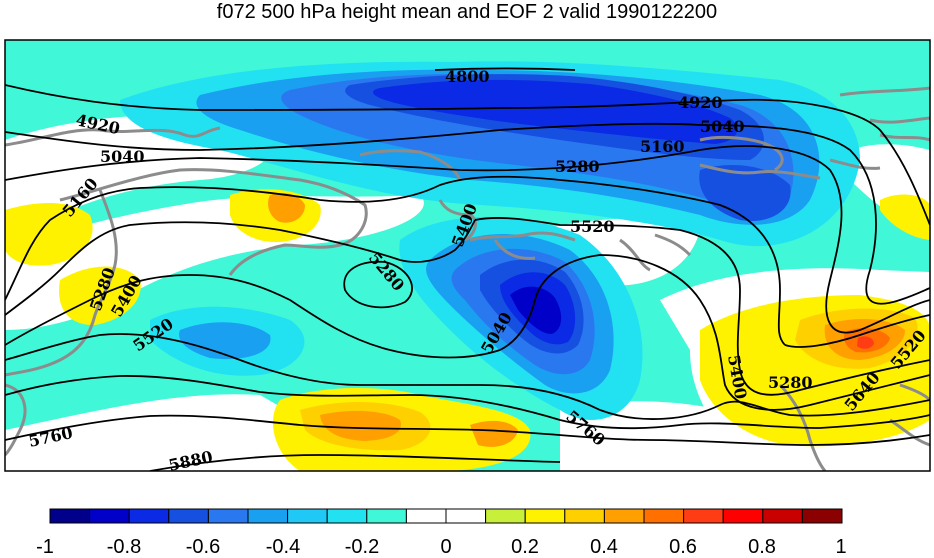  I want to click on near-zero-region, so click(660, 436).